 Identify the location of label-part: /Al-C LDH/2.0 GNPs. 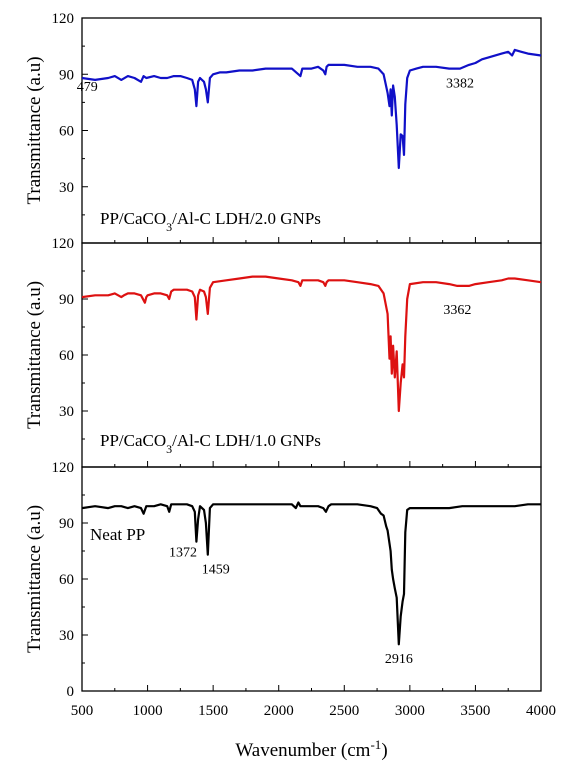
(246, 218).